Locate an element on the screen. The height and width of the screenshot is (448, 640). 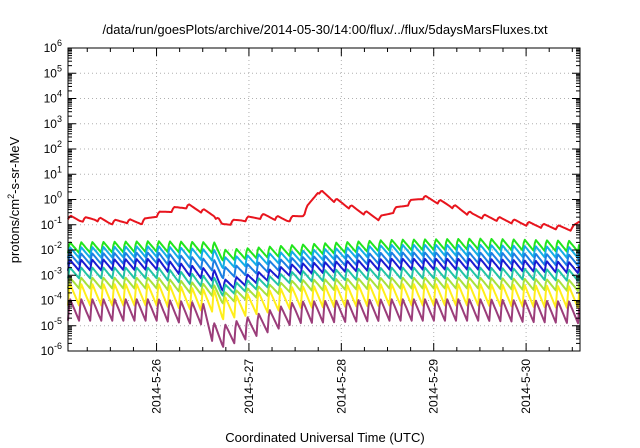
x-tick-label: 2014-5-28 is located at coordinates (341, 386).